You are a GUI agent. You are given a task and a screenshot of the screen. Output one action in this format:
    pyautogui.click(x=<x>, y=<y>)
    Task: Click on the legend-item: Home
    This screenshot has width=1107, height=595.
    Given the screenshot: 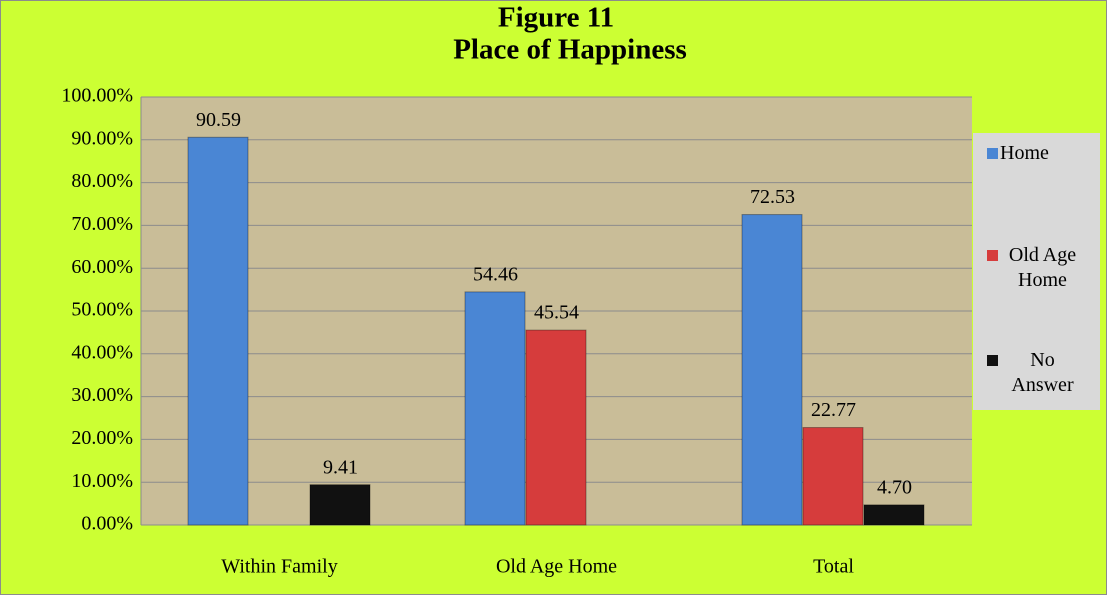 What is the action you would take?
    pyautogui.click(x=1042, y=153)
    